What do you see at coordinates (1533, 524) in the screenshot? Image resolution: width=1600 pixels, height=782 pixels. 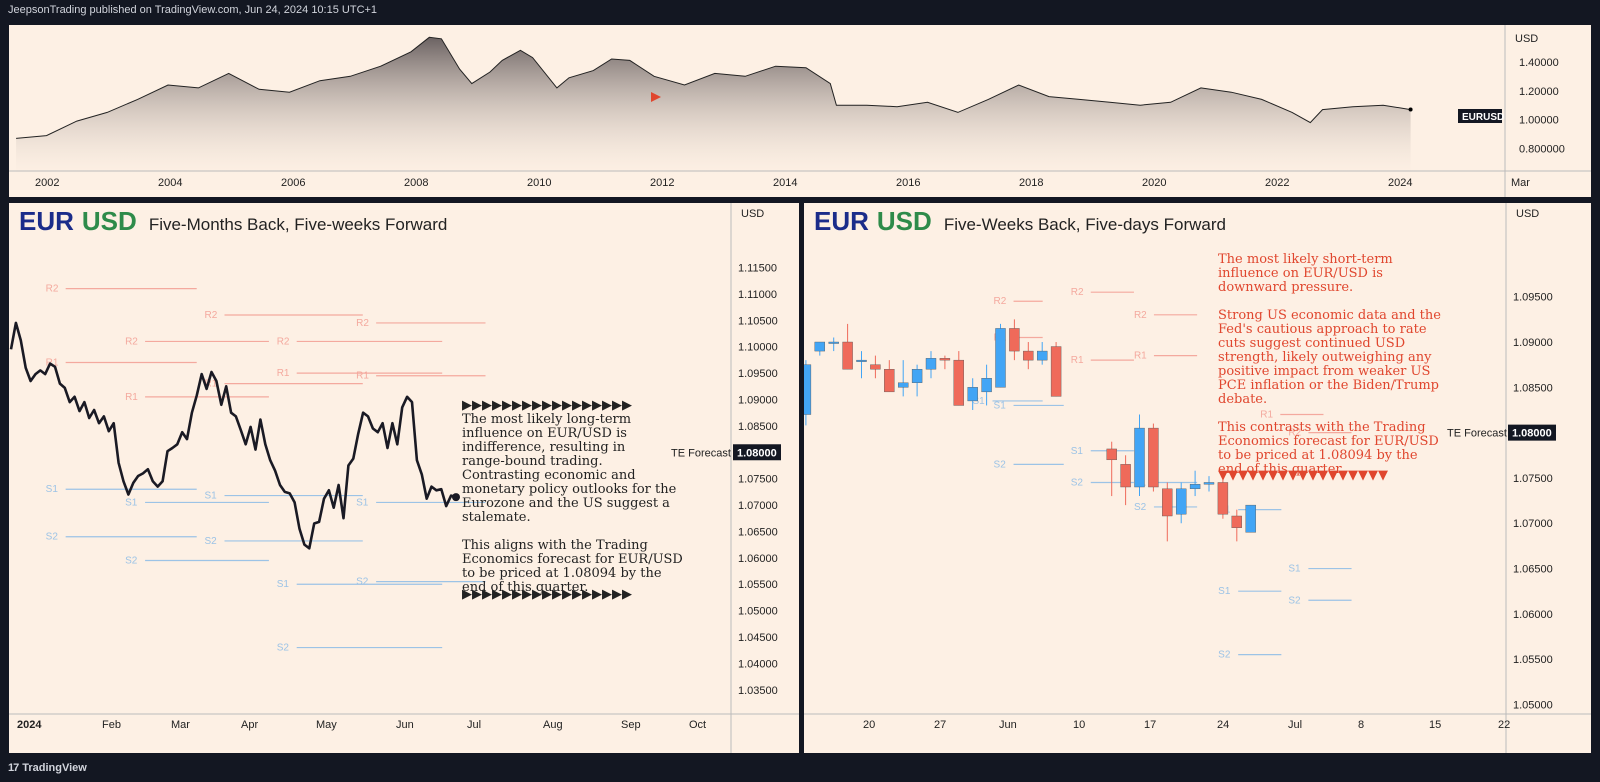 I see `right-y-tick: 1.07000` at bounding box center [1533, 524].